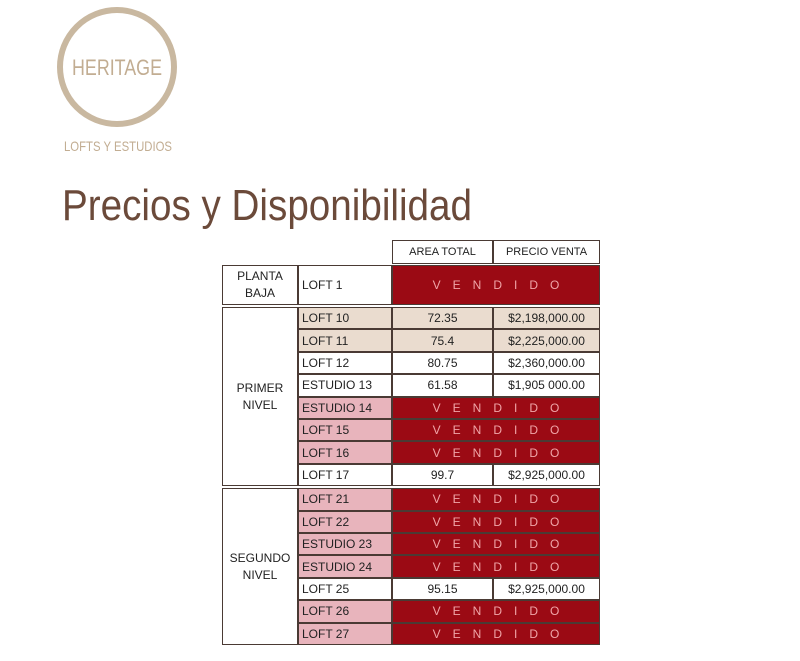 The height and width of the screenshot is (661, 800). What do you see at coordinates (345, 363) in the screenshot?
I see `unit-name: LOFT 12` at bounding box center [345, 363].